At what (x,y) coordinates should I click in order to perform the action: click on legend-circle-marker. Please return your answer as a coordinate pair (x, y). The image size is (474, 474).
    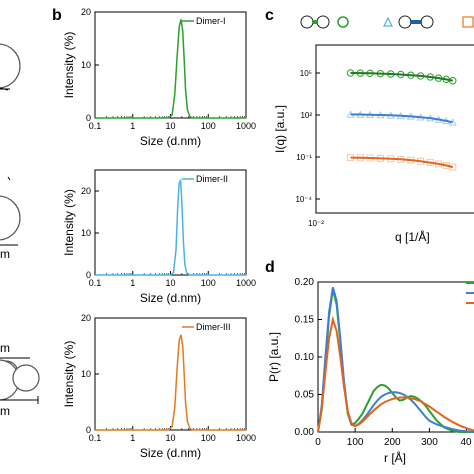
    Looking at the image, I should click on (343, 22).